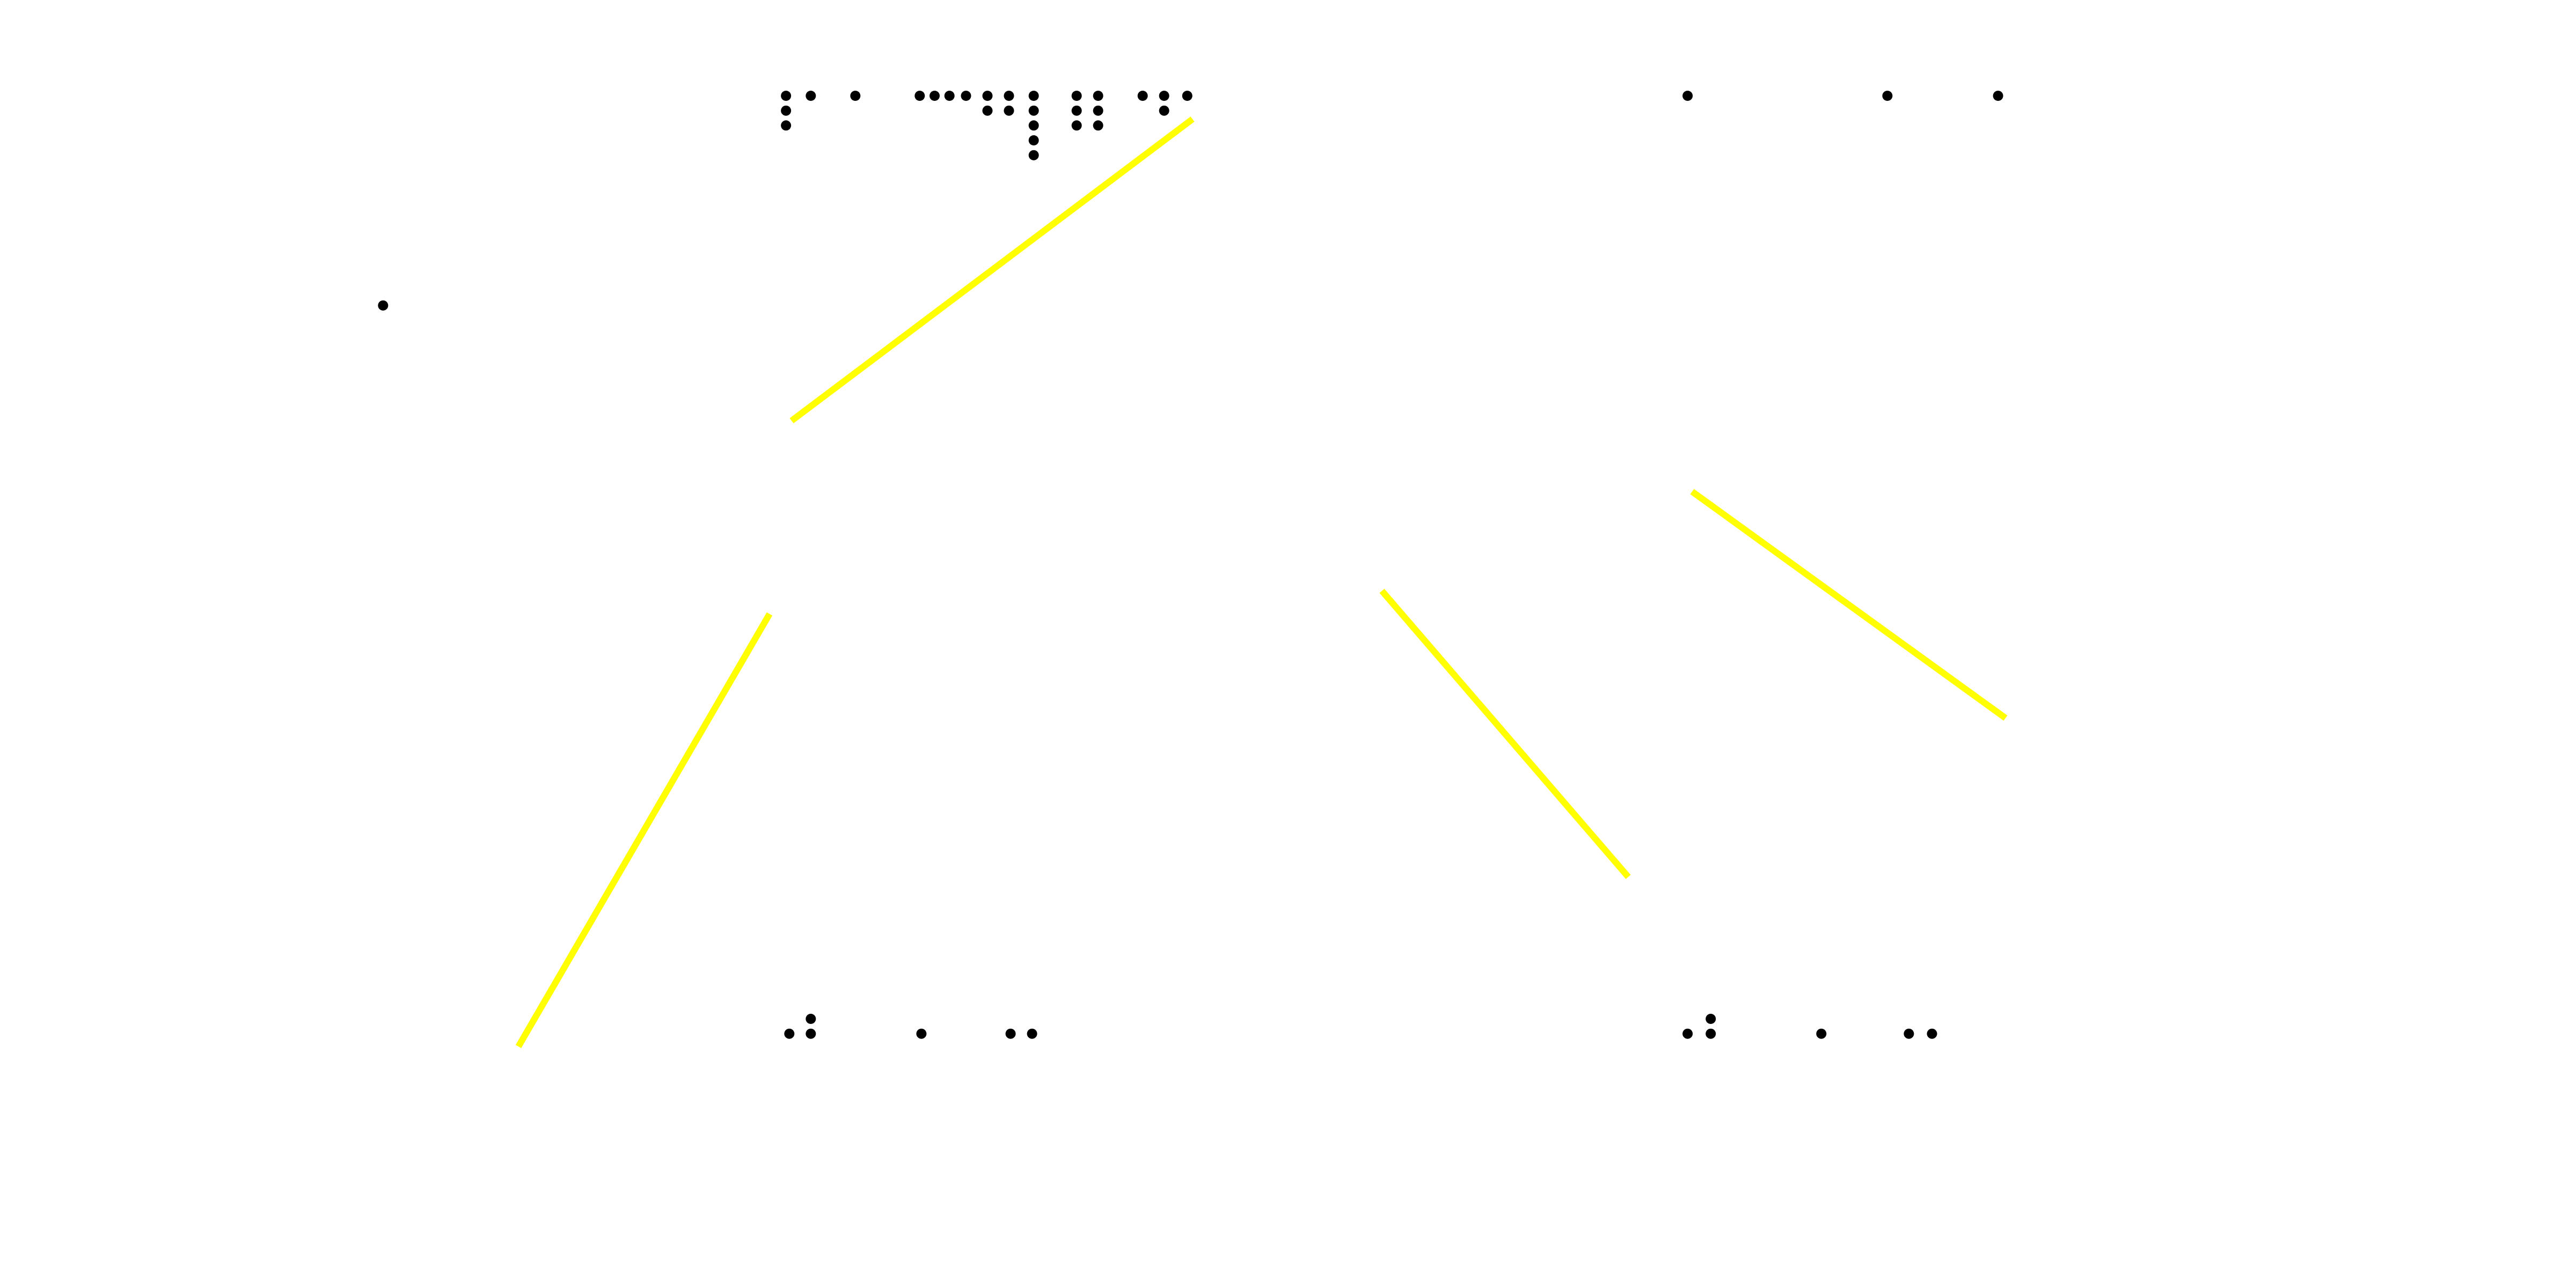  Describe the element at coordinates (1842, 96) in the screenshot. I see `braille-label-top-right` at that location.